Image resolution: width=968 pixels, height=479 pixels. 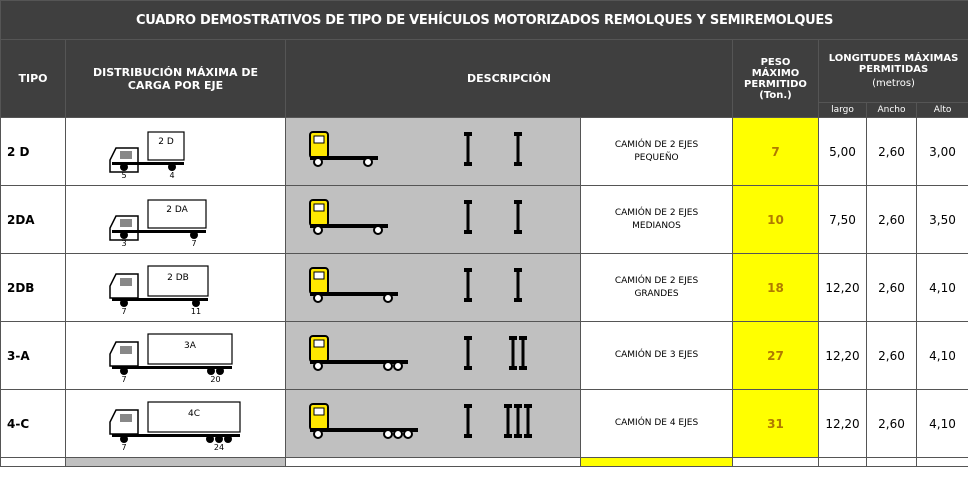 I want to click on distribution-cell: 2 D 5 4, so click(x=175, y=151).